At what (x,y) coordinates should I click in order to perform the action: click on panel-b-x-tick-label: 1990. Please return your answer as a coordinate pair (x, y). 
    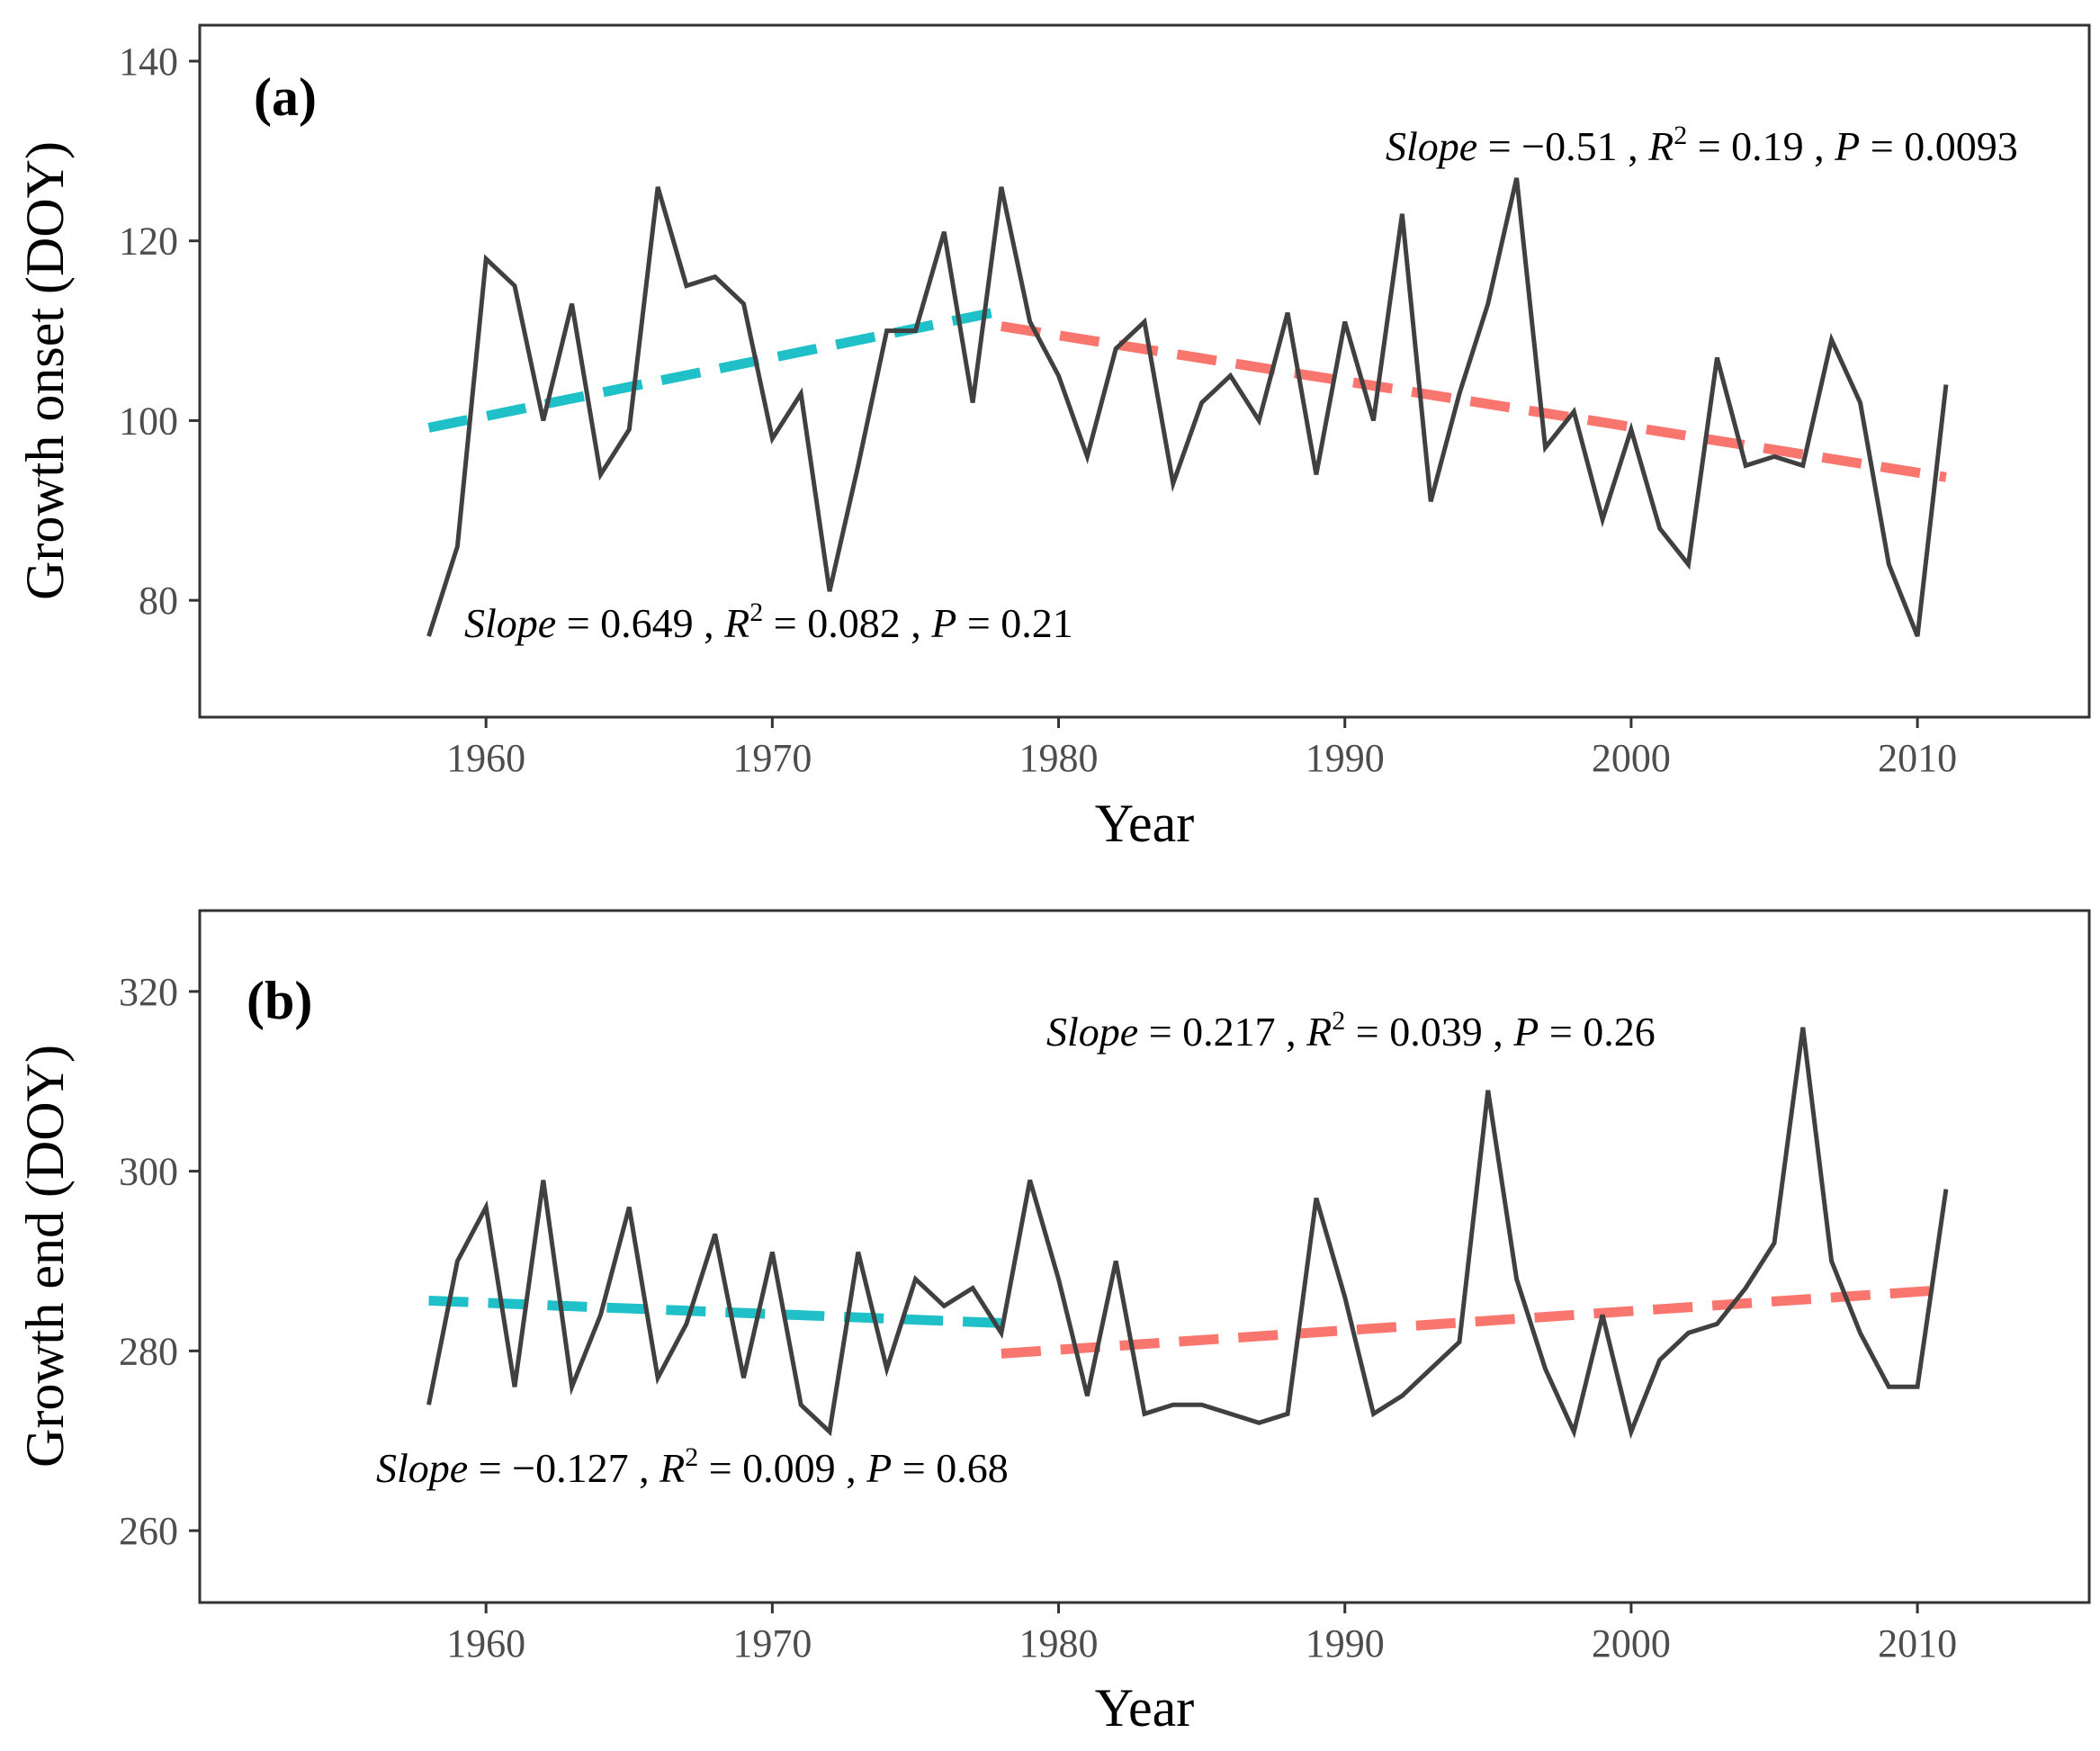
    Looking at the image, I should click on (1345, 1643).